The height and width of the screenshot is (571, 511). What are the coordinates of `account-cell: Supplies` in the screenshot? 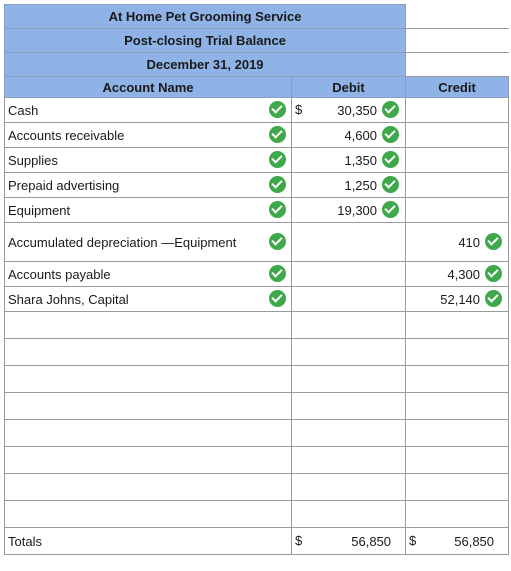 It's located at (148, 160).